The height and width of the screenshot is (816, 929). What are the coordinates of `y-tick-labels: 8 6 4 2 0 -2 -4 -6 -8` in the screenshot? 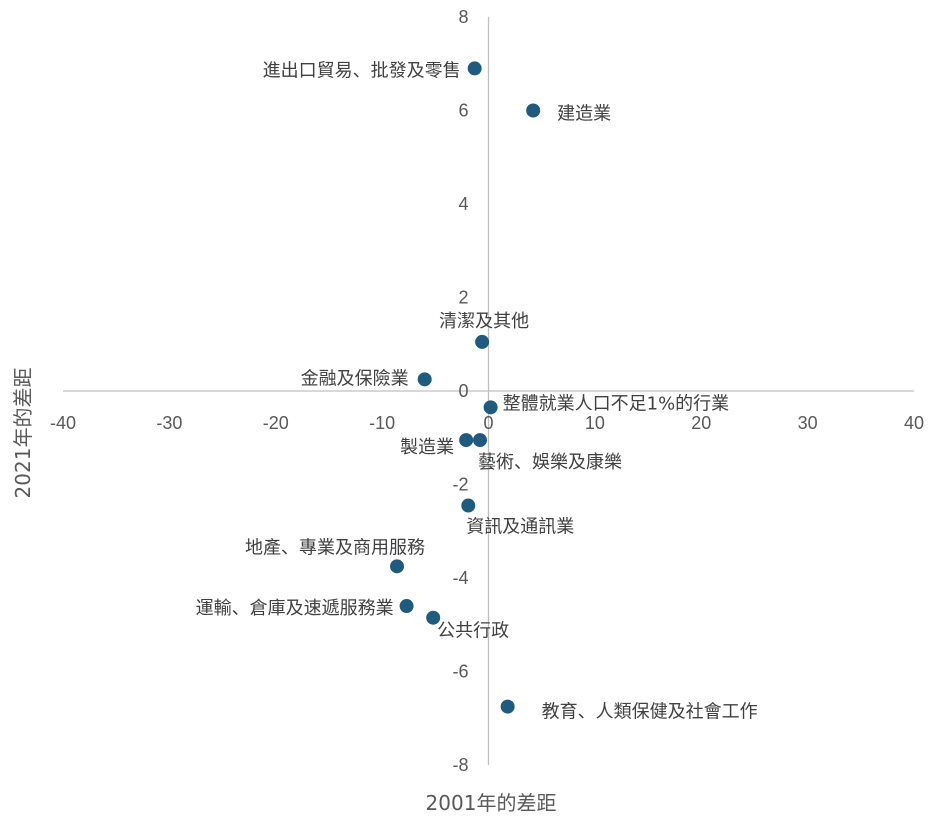 It's located at (460, 391).